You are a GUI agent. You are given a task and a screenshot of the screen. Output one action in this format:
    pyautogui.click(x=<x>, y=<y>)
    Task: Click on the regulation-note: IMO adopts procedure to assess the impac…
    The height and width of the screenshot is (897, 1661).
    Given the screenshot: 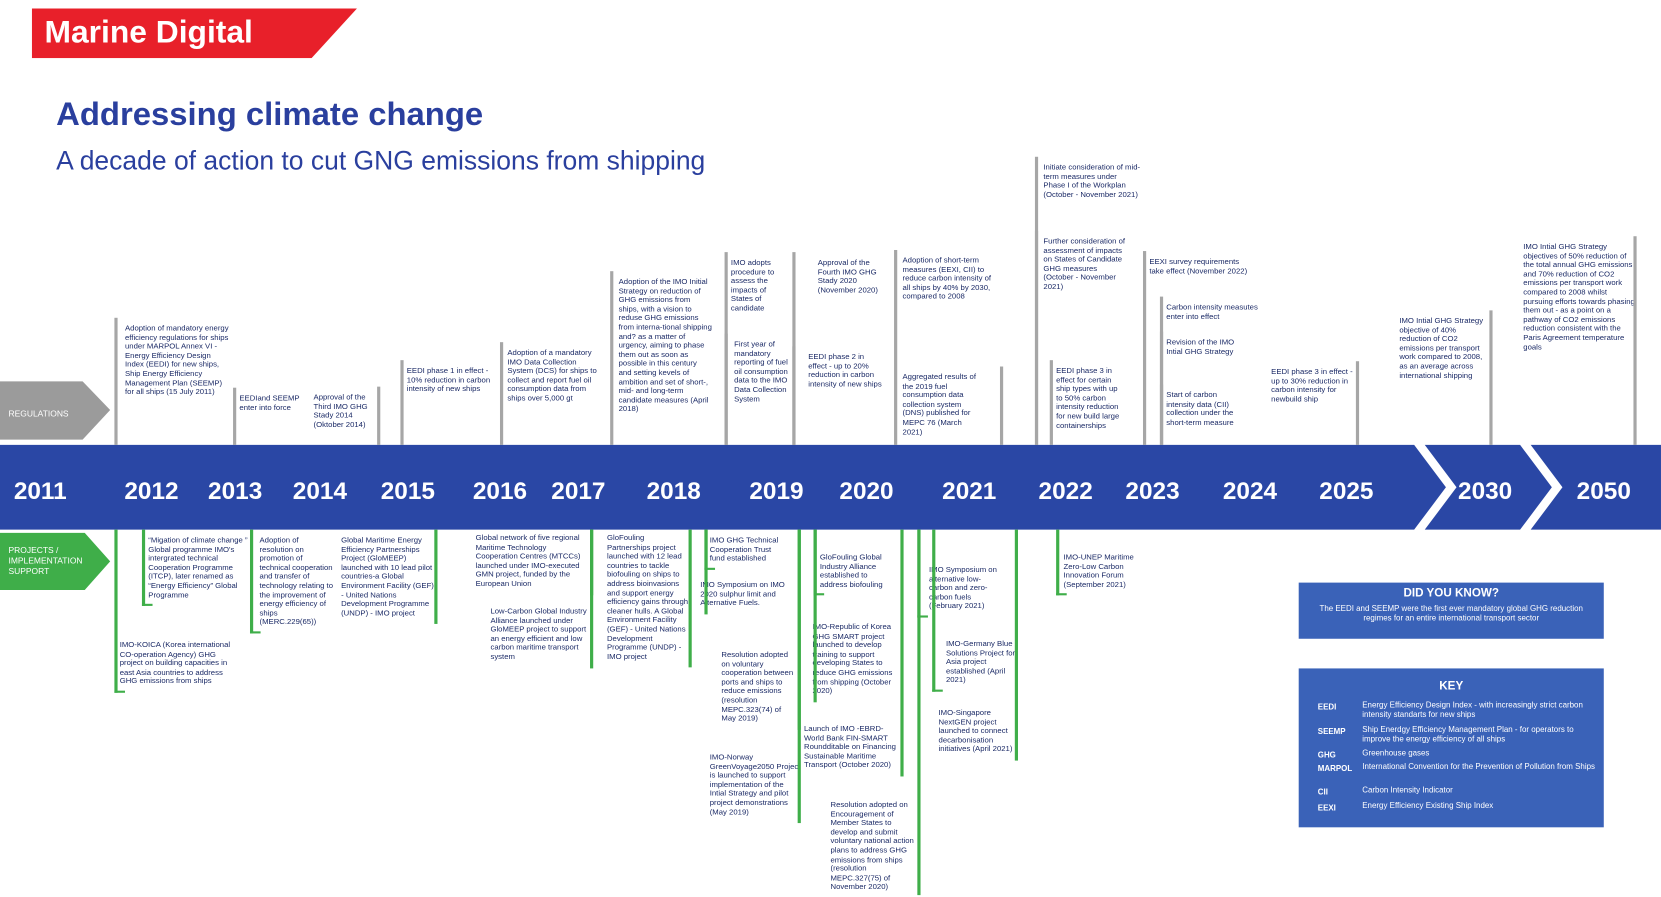 What is the action you would take?
    pyautogui.click(x=752, y=285)
    